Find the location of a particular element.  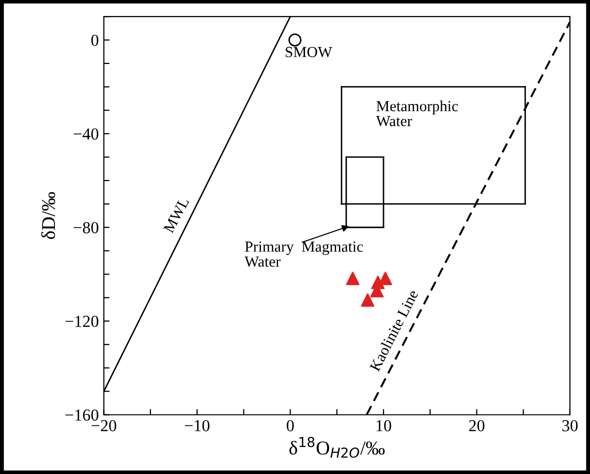

annotation: Primary Magmatic Water is located at coordinates (303, 254).